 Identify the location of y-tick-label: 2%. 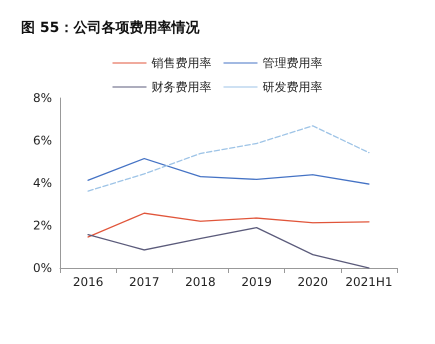
(42, 225).